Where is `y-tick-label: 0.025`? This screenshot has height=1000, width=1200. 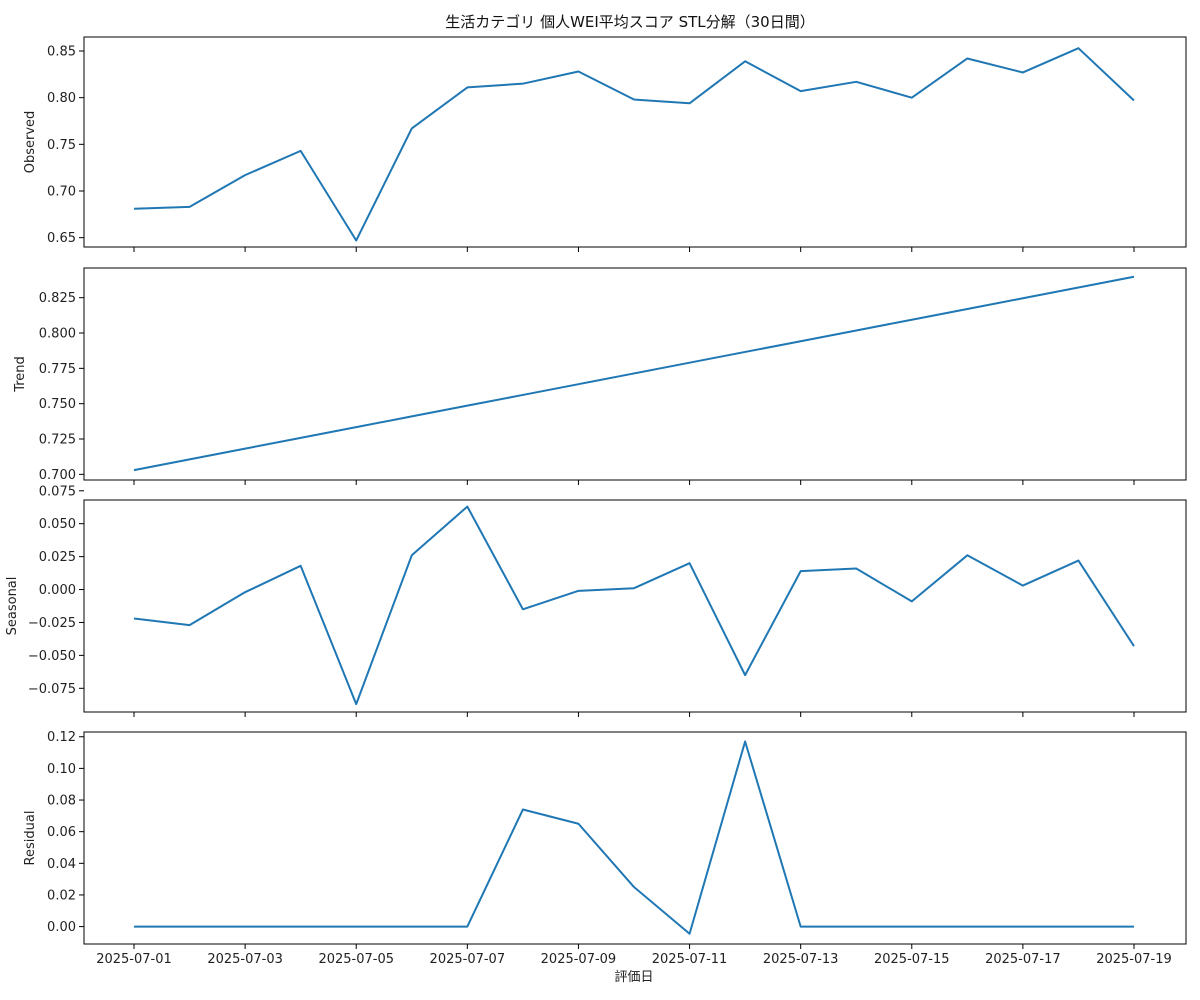 y-tick-label: 0.025 is located at coordinates (57, 557).